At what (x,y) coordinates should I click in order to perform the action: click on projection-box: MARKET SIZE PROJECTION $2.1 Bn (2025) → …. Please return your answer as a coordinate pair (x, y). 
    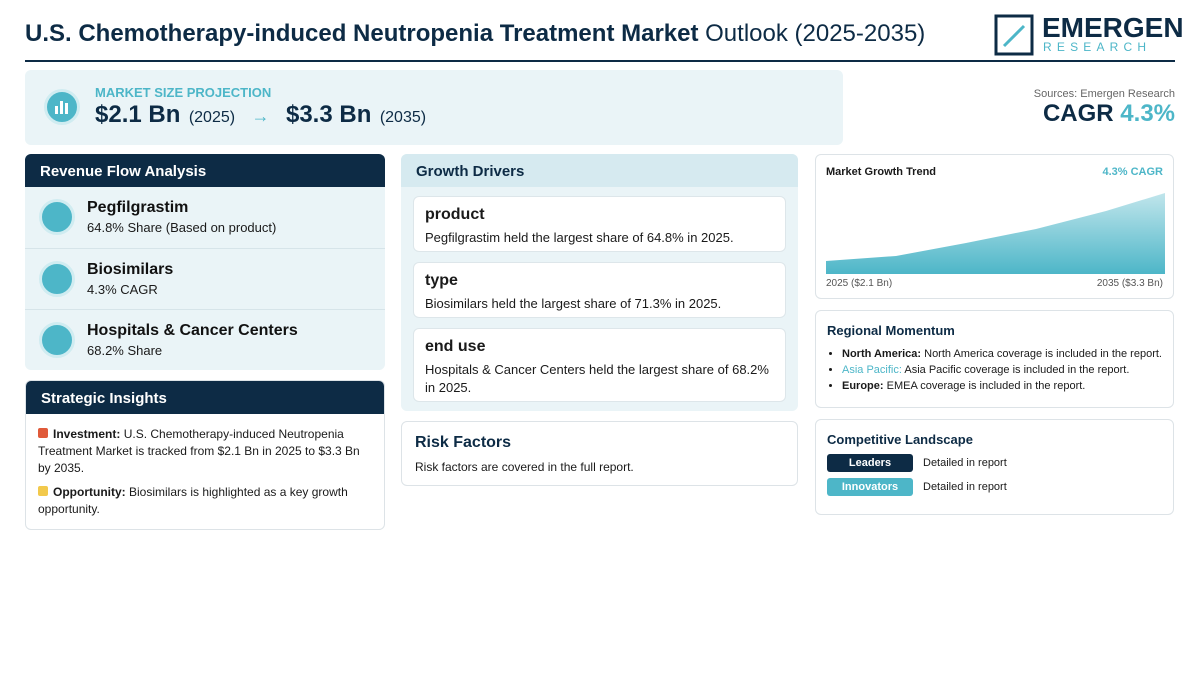
    Looking at the image, I should click on (434, 107).